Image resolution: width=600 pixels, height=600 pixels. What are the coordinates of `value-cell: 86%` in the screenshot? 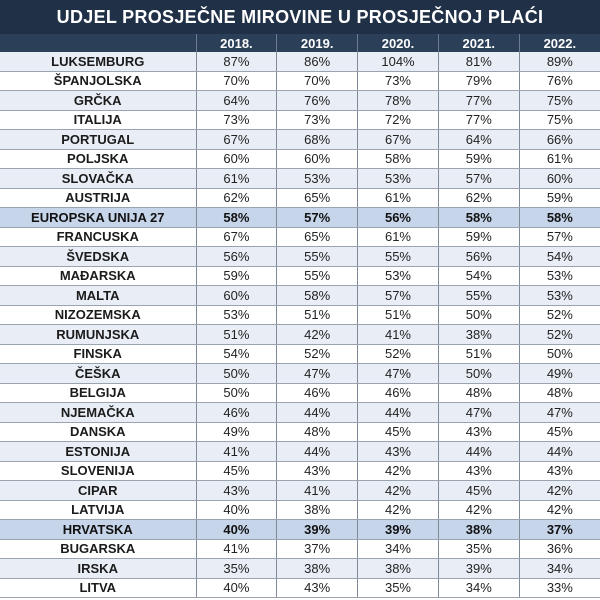 It's located at (317, 62).